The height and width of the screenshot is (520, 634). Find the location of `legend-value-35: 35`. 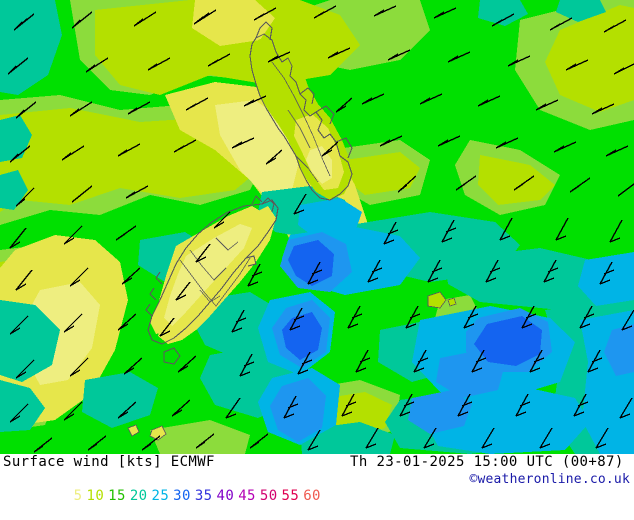

legend-value-35: 35 is located at coordinates (203, 496).